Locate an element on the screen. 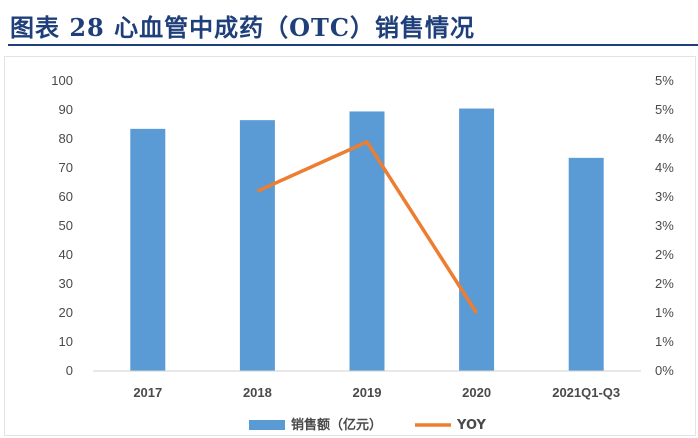  x-tick-label: 2021Q1-Q3 is located at coordinates (586, 392).